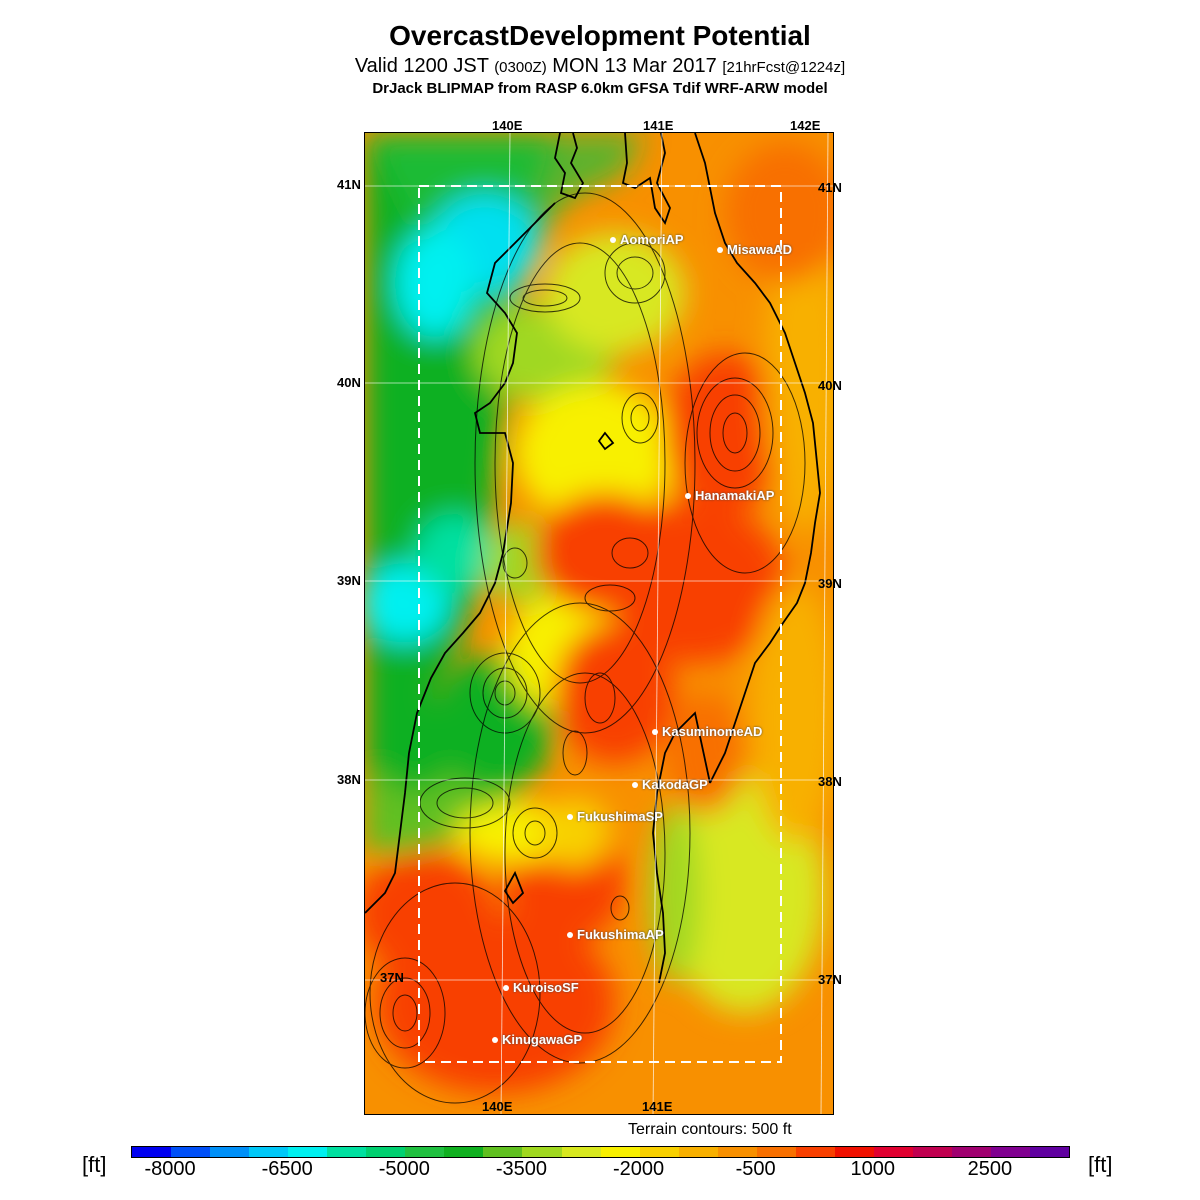 This screenshot has width=1200, height=1200. Describe the element at coordinates (634, 66) in the screenshot. I see `valid-date: MON 13 Mar 2017` at that location.